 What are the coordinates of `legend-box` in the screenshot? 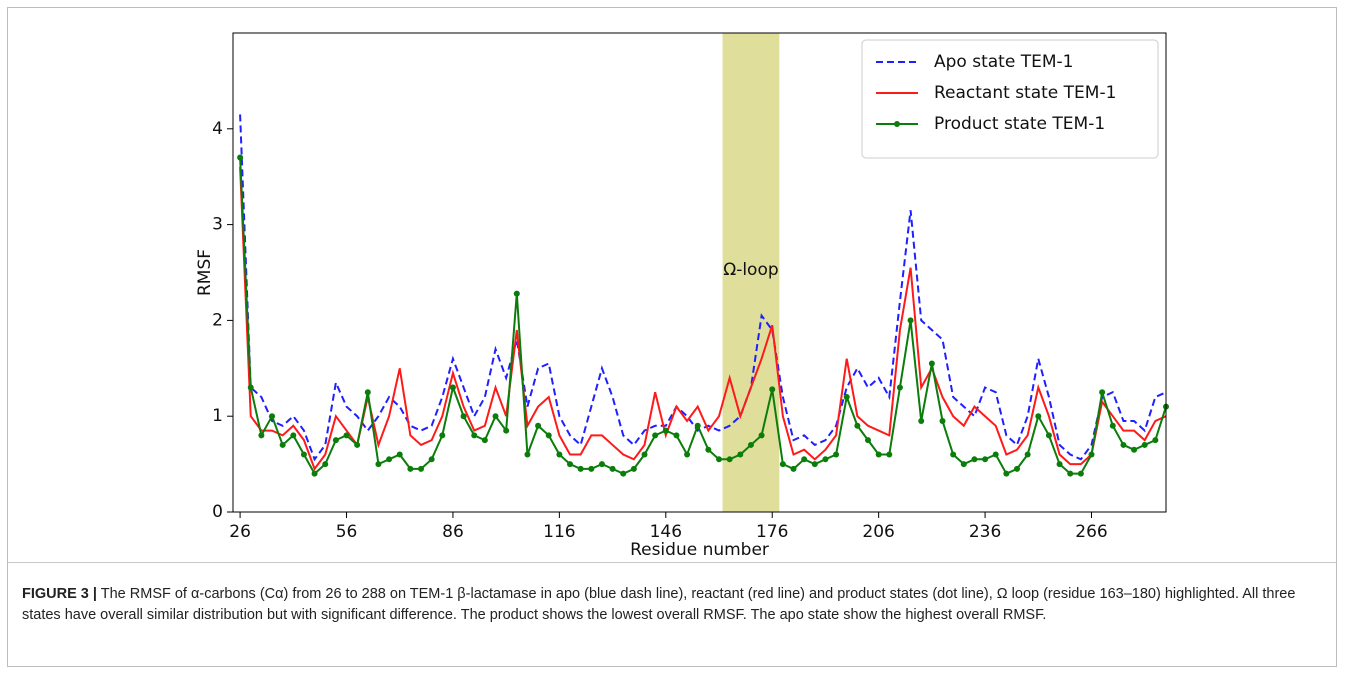 It's located at (1010, 99).